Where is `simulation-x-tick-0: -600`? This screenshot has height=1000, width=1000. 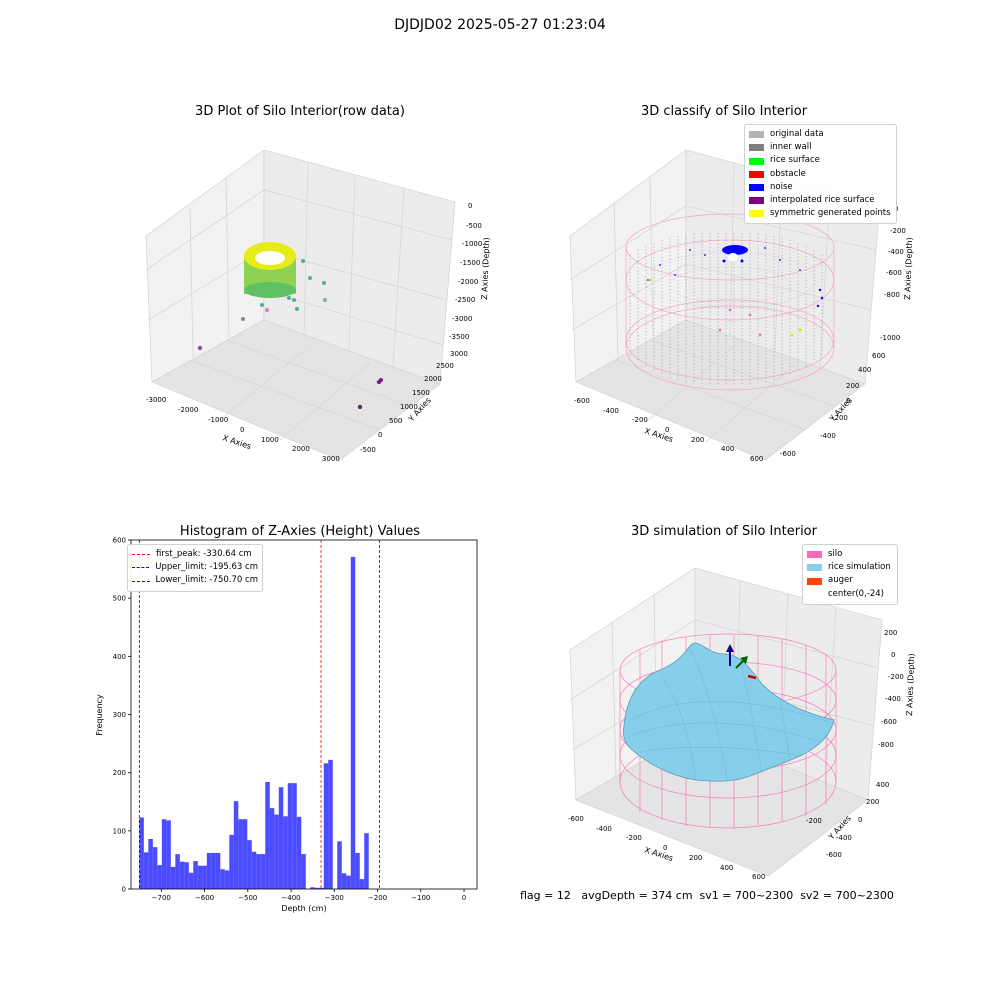
simulation-x-tick-0: -600 is located at coordinates (576, 819).